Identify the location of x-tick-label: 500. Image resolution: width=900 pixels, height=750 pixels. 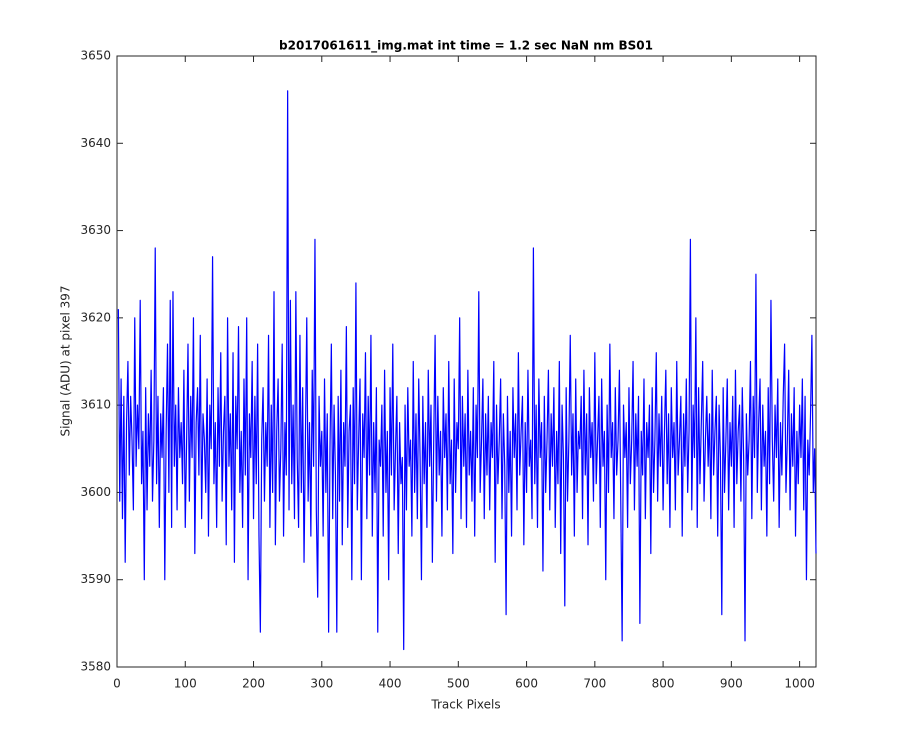
(458, 684).